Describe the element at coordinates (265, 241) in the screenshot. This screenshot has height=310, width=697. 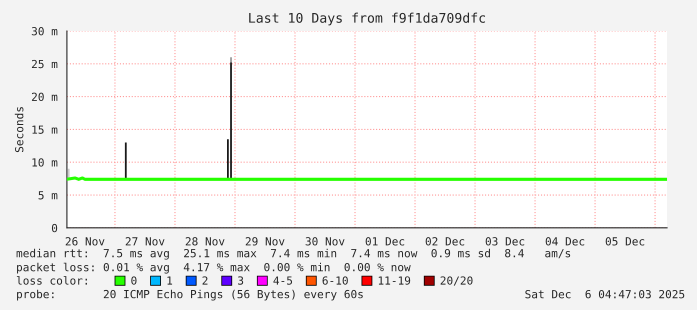
I see `x-tick-label: 29 Nov` at that location.